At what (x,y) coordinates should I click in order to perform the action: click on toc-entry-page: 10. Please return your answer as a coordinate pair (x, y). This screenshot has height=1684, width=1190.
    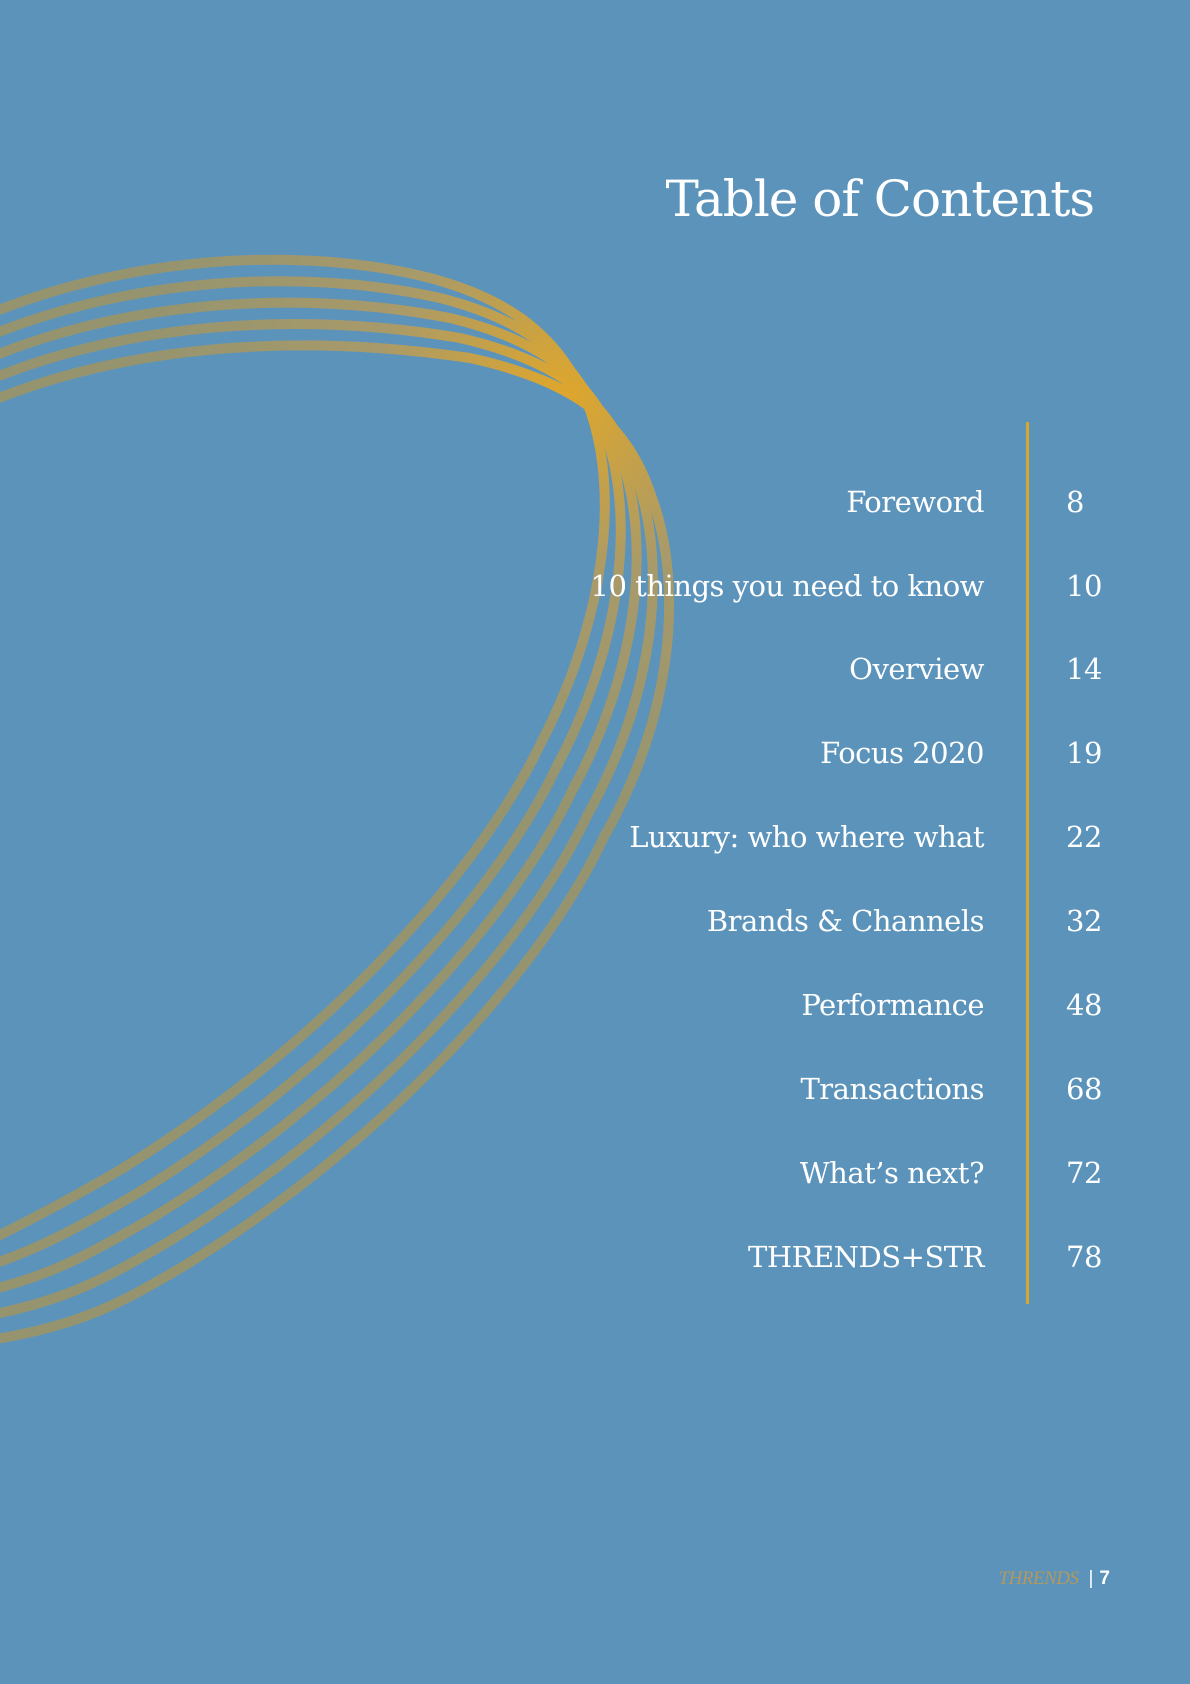
    Looking at the image, I should click on (1084, 586).